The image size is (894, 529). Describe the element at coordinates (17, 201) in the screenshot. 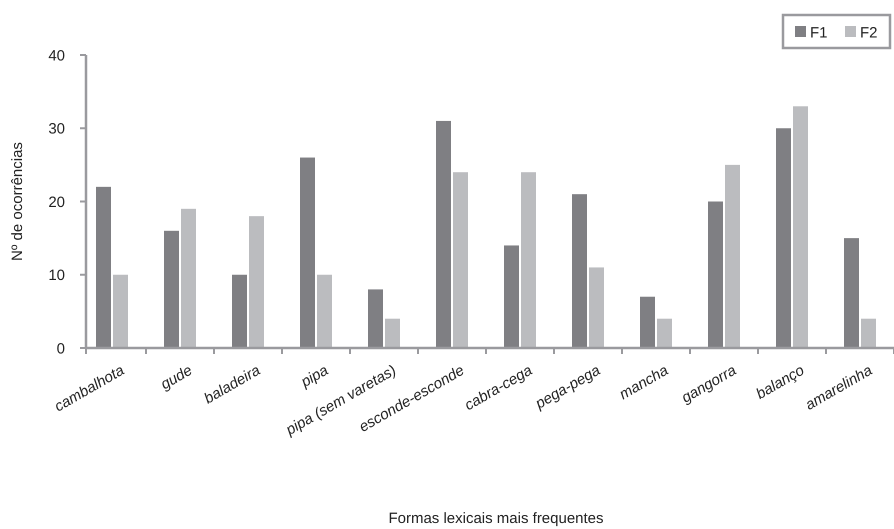

I see `y-axis-title: Nº de ocorrências` at that location.